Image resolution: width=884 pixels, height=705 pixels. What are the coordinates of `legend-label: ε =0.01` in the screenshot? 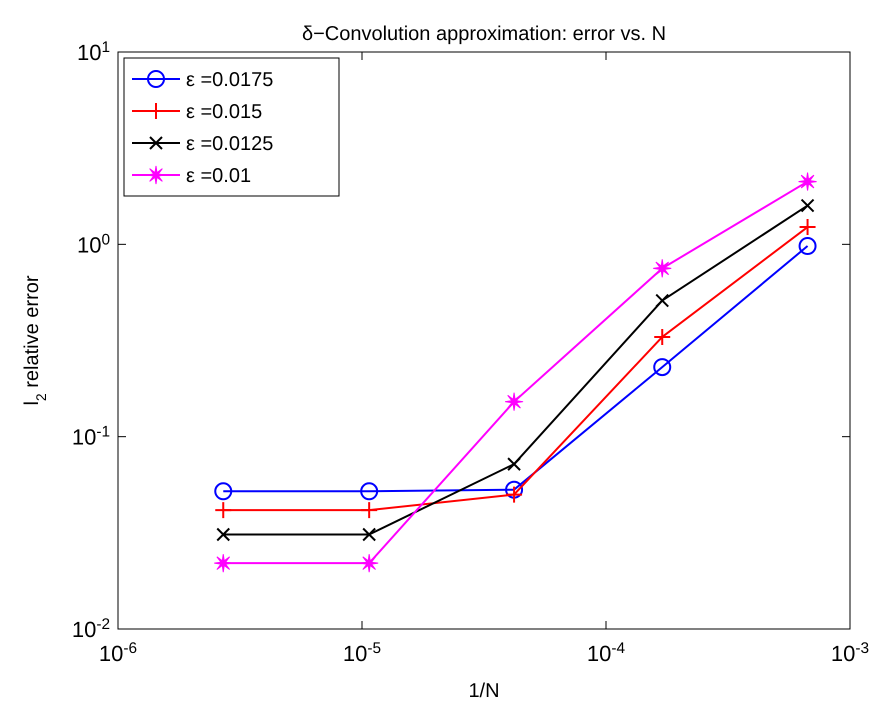 It's located at (219, 176).